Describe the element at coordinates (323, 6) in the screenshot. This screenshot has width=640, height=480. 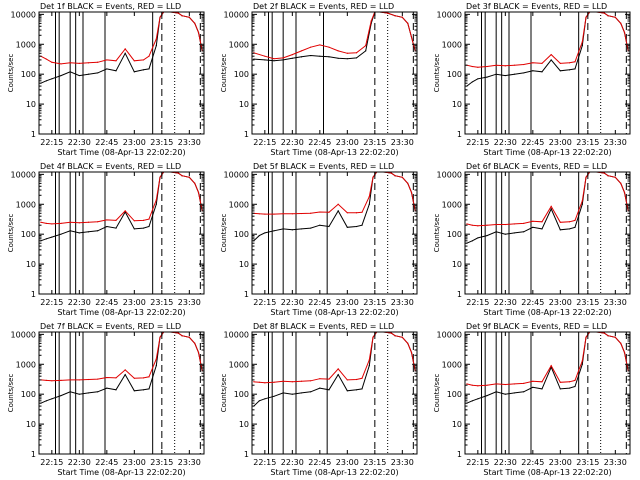
I see `panel-title: Det 2f BLACK = Events, RED = LLD` at that location.